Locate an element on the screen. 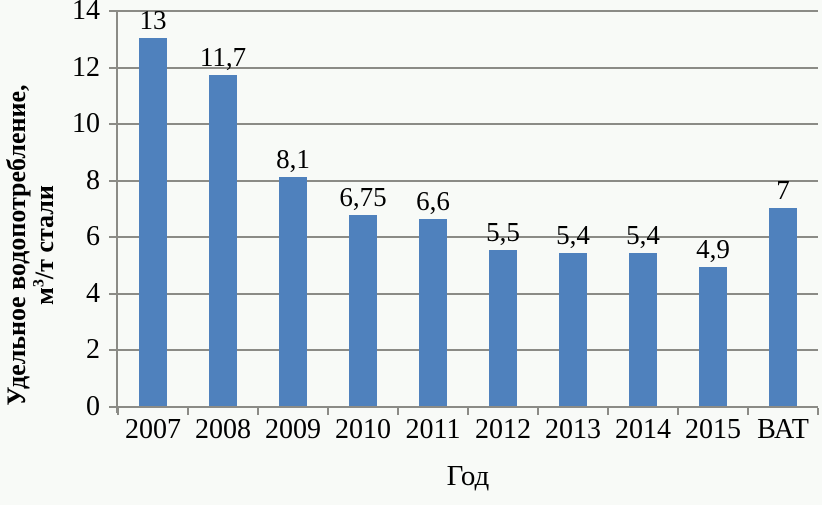 Image resolution: width=822 pixels, height=505 pixels. y-tick-label-12: 12 is located at coordinates (86, 67).